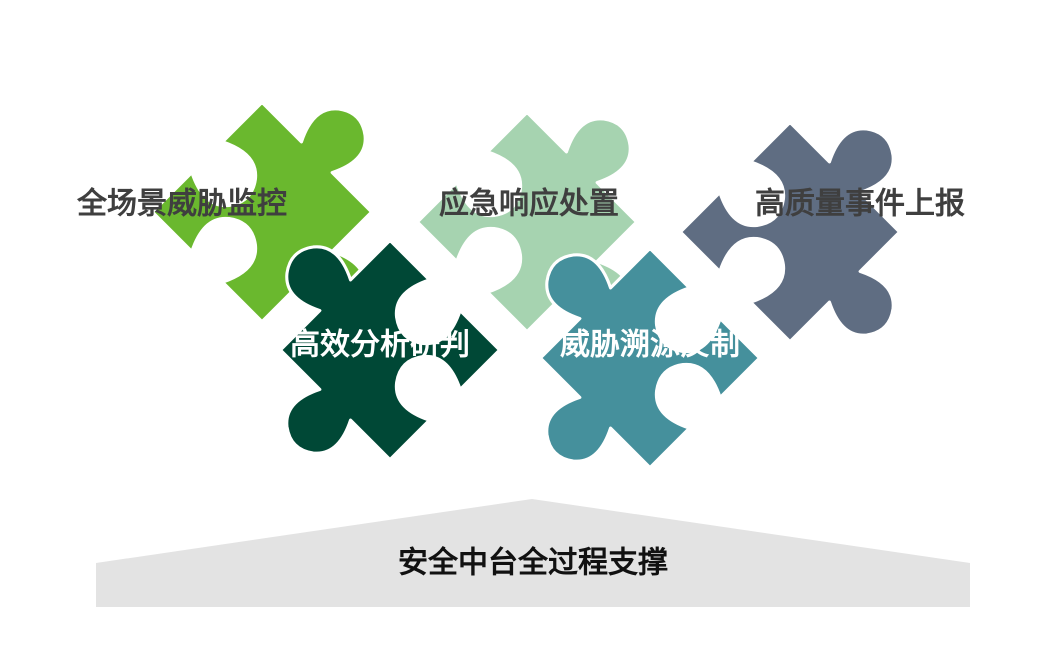  Describe the element at coordinates (529, 204) in the screenshot. I see `label-response: 应急响应处置` at that location.